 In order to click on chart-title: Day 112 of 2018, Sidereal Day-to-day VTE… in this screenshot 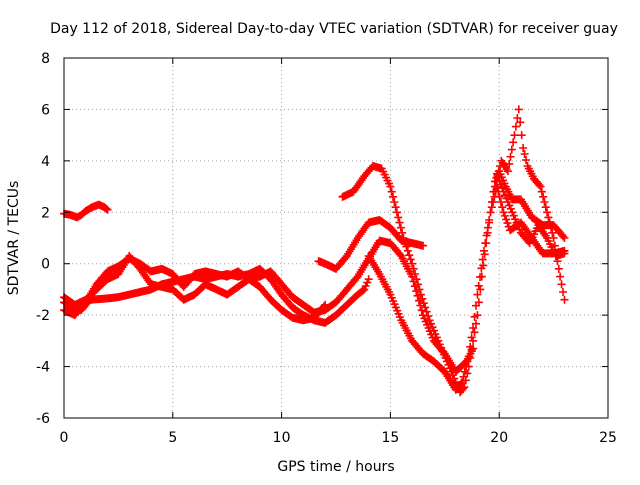, I will do `click(334, 29)`.